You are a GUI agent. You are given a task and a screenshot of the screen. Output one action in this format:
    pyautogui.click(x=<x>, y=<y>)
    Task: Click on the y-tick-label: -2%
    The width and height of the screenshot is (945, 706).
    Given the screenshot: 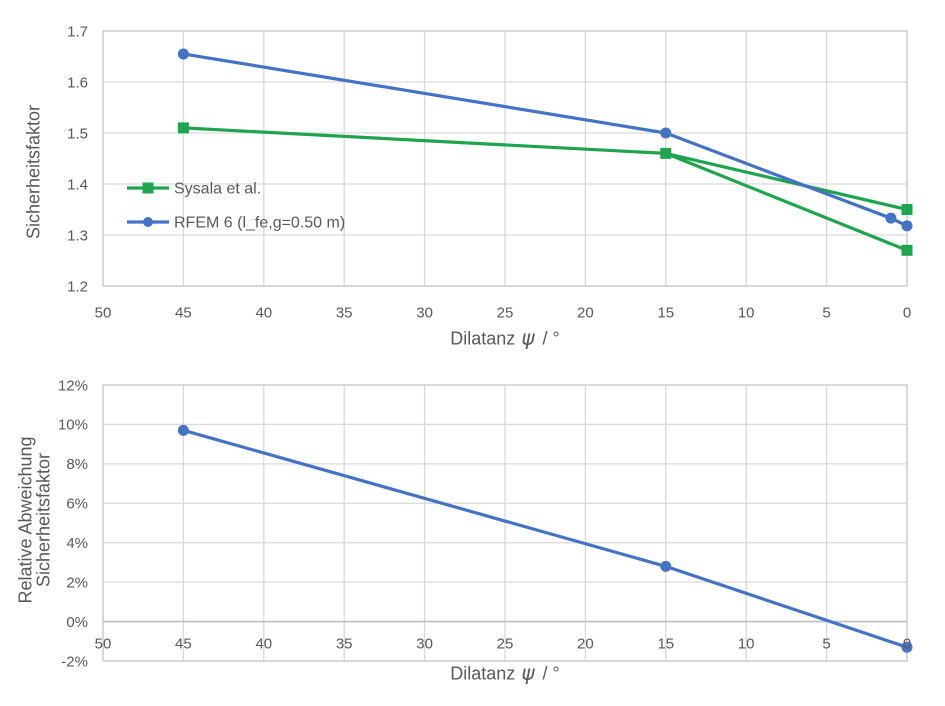 What is the action you would take?
    pyautogui.click(x=74, y=661)
    